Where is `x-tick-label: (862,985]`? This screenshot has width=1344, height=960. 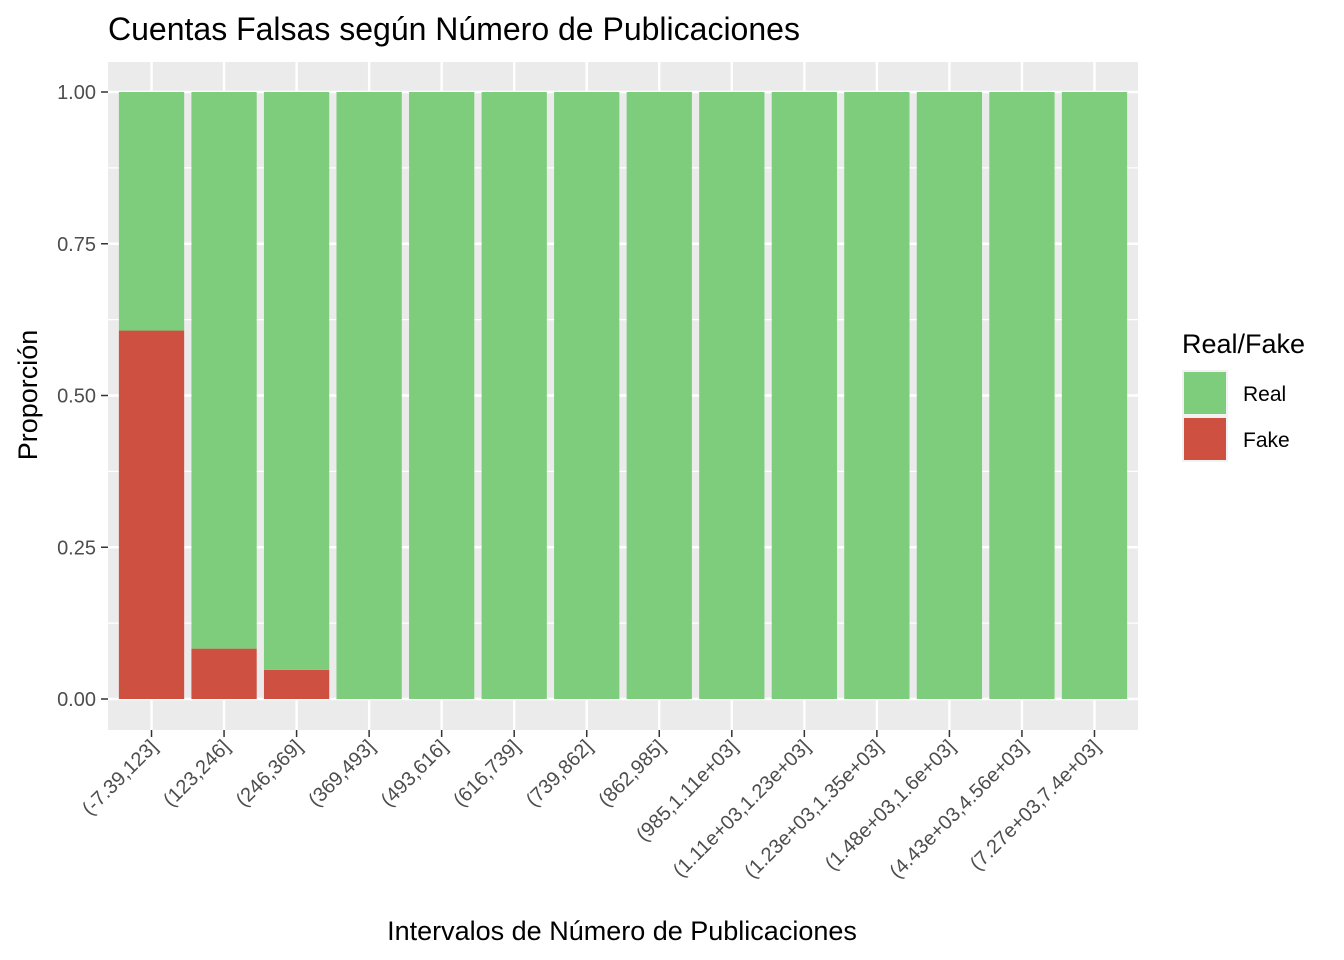
x-tick-label: (862,985] is located at coordinates (631, 773).